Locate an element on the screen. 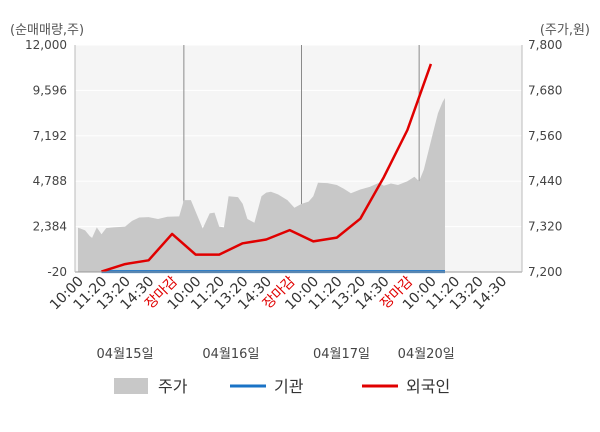 This screenshot has height=432, width=600. right-tick-label: 7,440 is located at coordinates (545, 181).